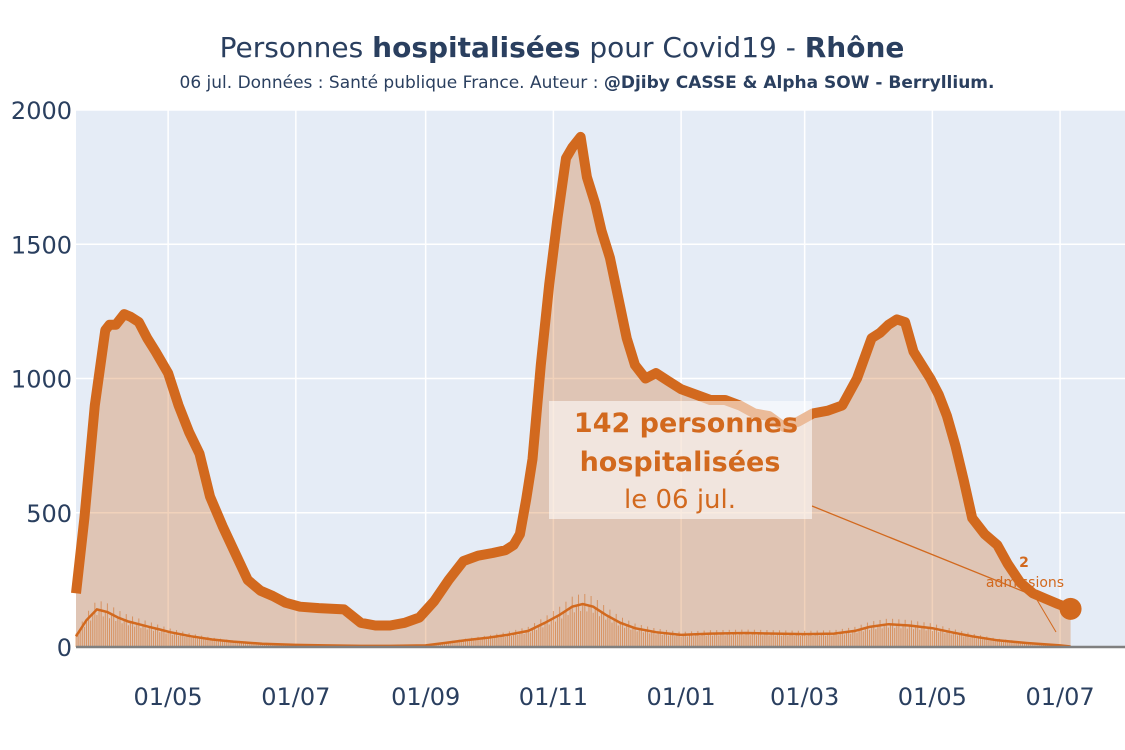 Image resolution: width=1125 pixels, height=750 pixels. What do you see at coordinates (296, 47) in the screenshot?
I see `title-prefix: Personnes` at bounding box center [296, 47].